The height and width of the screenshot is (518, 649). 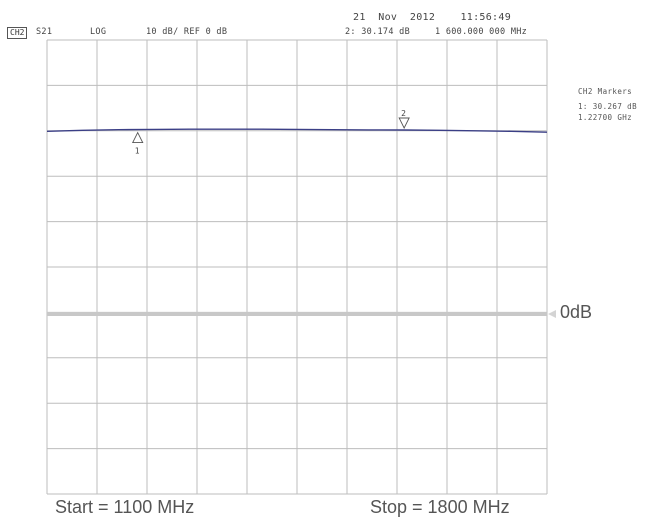 What do you see at coordinates (98, 32) in the screenshot?
I see `format-label: LOG` at bounding box center [98, 32].